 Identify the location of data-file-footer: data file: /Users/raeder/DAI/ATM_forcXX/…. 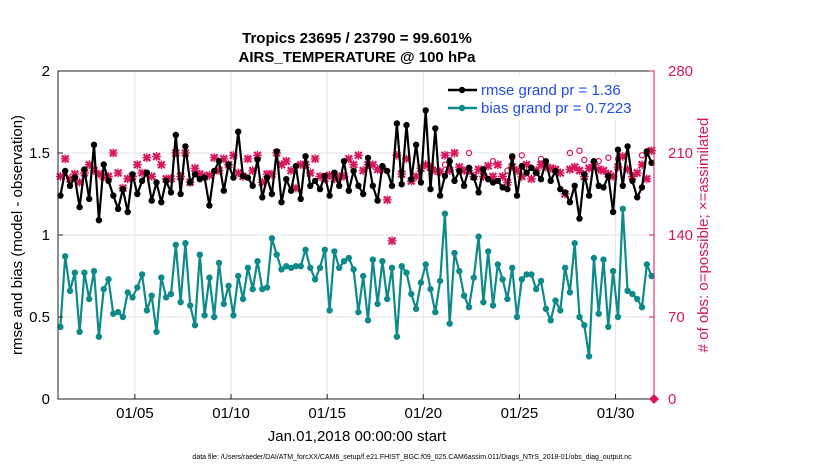
(412, 457).